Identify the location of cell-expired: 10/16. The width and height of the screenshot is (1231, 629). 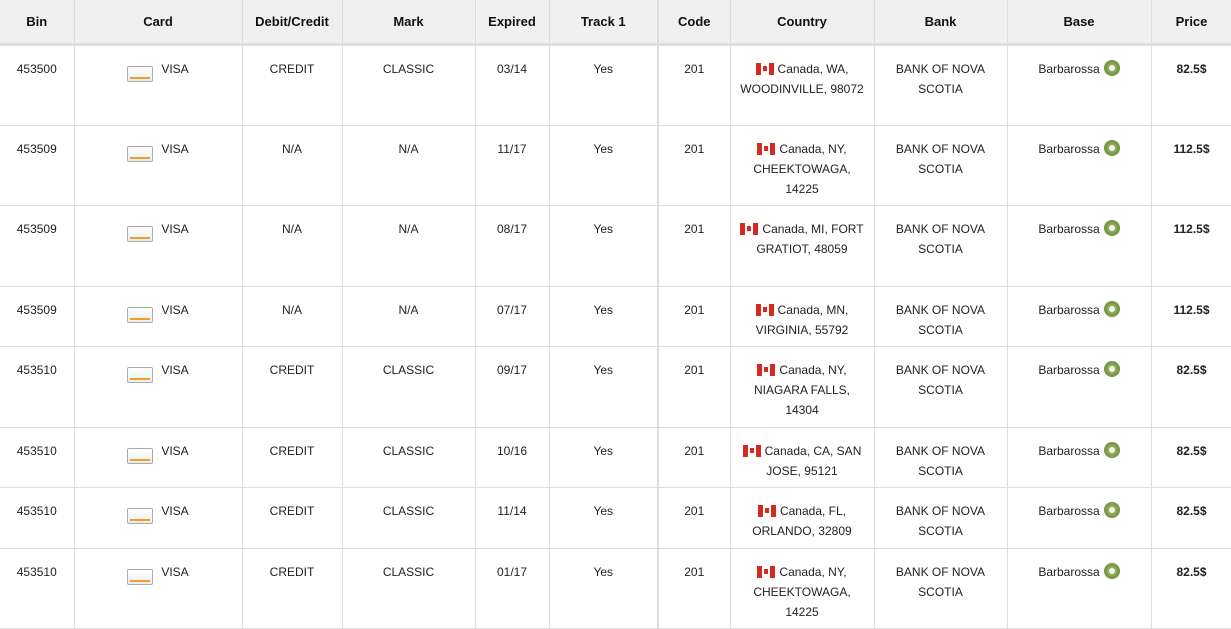
(512, 457).